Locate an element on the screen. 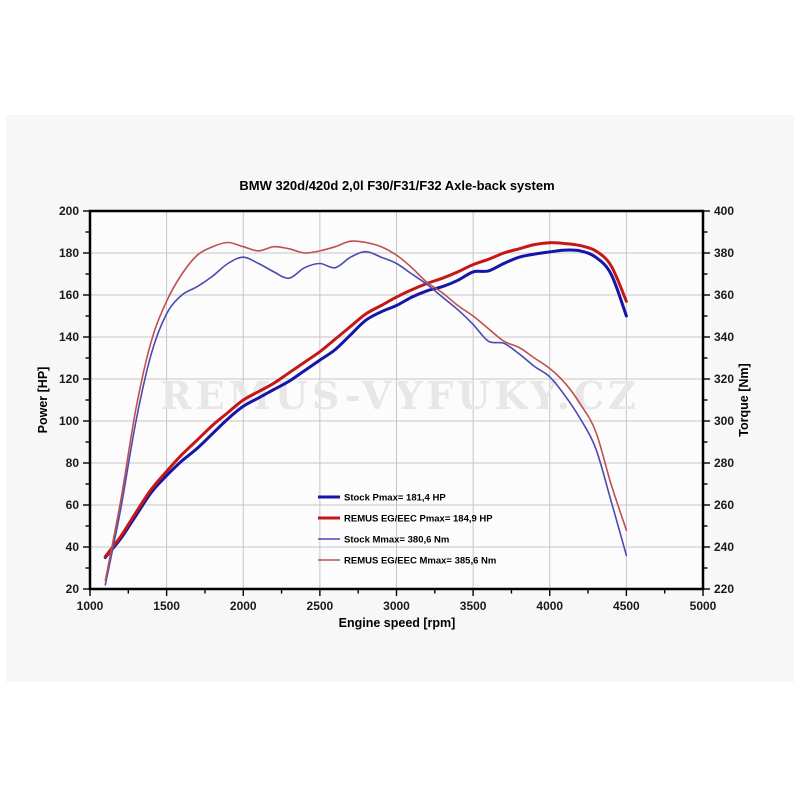 The image size is (800, 800). legend-label-stock-power: Stock Pmax= 181,4 HP is located at coordinates (395, 498).